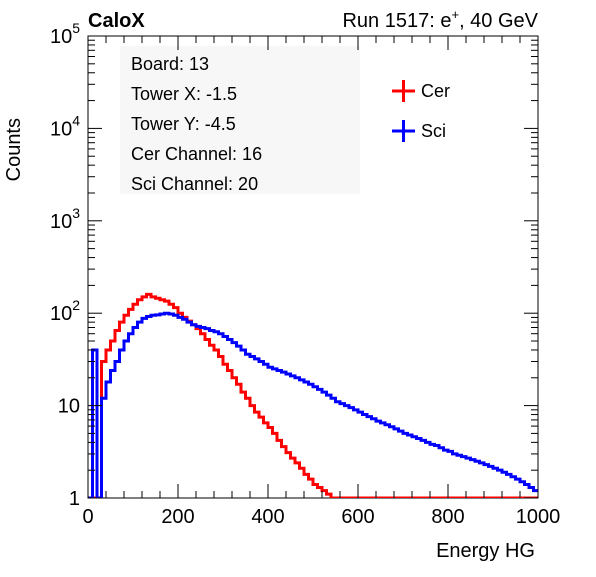  What do you see at coordinates (76, 120) in the screenshot?
I see `y-tick-exponent: 4` at bounding box center [76, 120].